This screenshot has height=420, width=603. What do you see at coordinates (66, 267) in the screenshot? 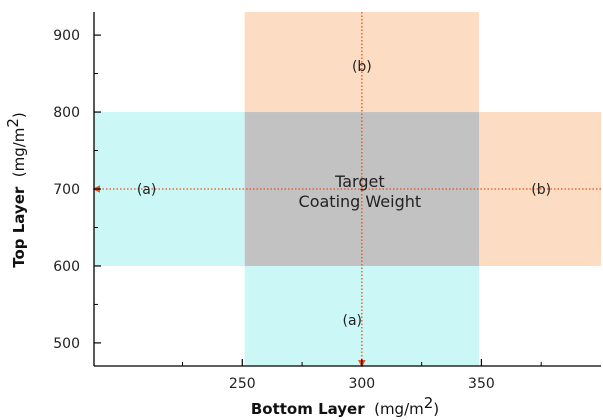
I see `y-tick-label: 600` at bounding box center [66, 267].